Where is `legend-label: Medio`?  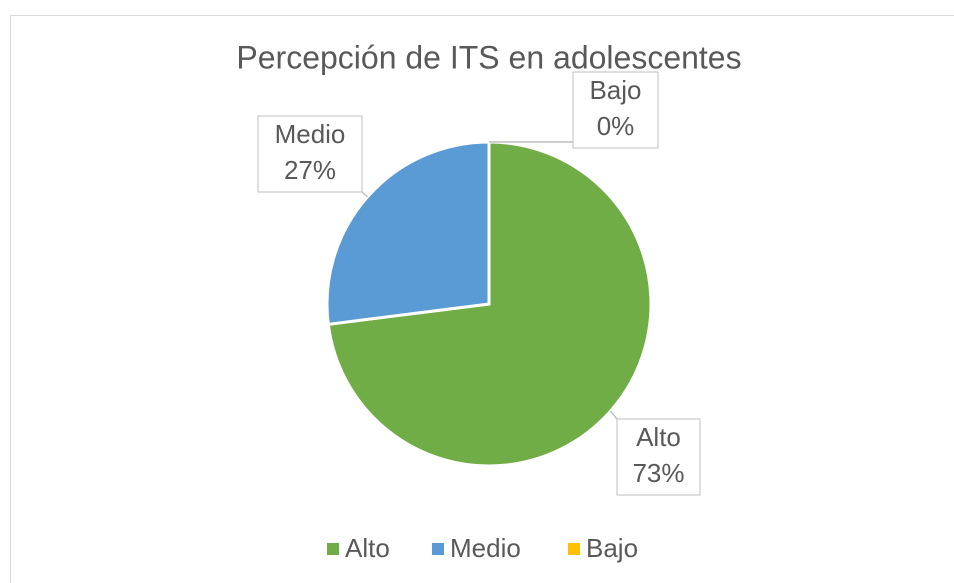 legend-label: Medio is located at coordinates (485, 548).